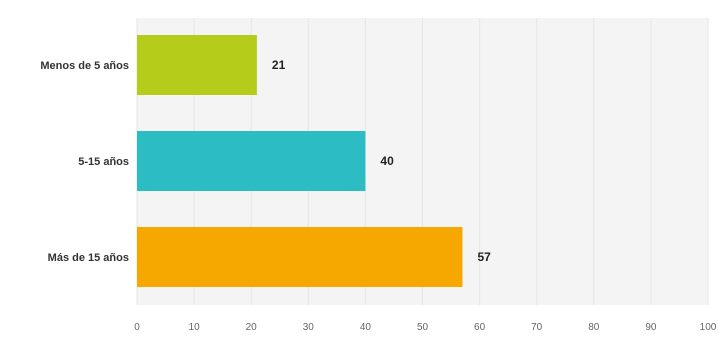 The image size is (718, 337). What do you see at coordinates (195, 327) in the screenshot?
I see `x-tick-label: 10` at bounding box center [195, 327].